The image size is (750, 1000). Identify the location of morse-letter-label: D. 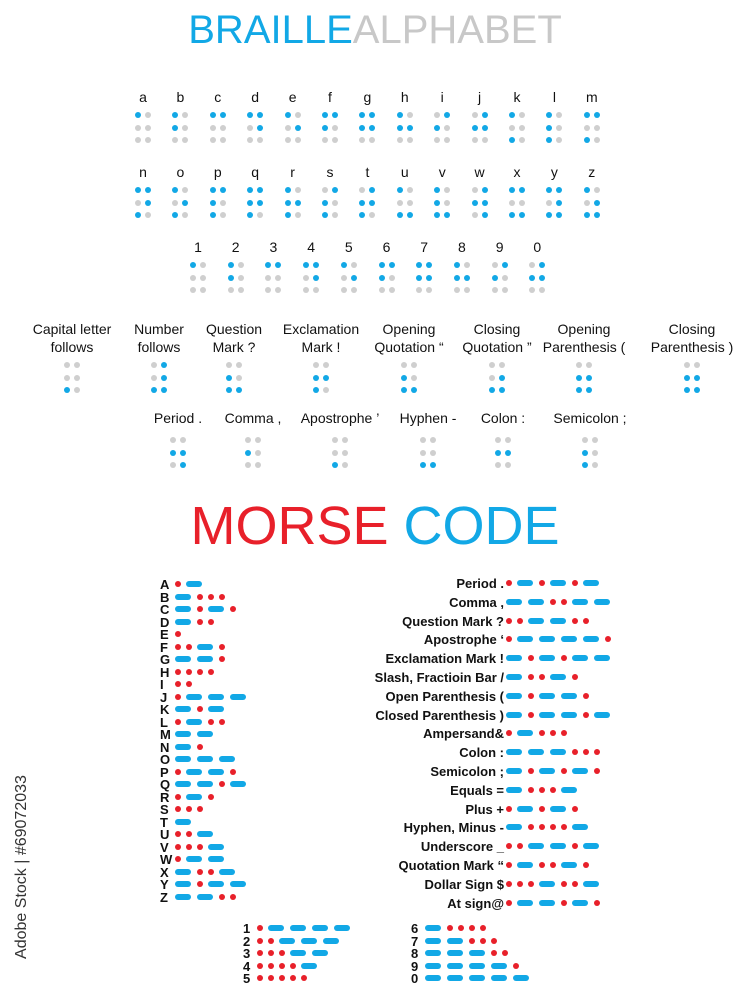
(165, 622).